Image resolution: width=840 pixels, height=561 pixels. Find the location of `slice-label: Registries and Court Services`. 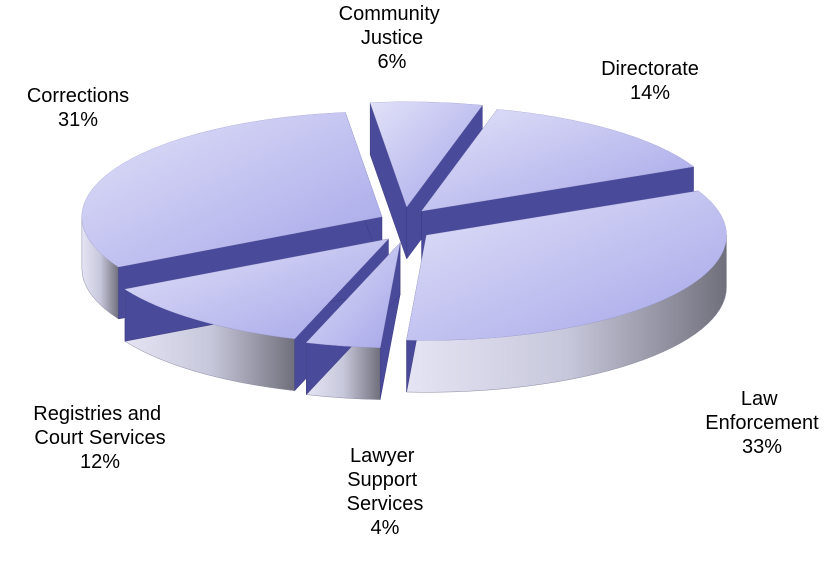

slice-label: Registries and Court Services is located at coordinates (99, 426).